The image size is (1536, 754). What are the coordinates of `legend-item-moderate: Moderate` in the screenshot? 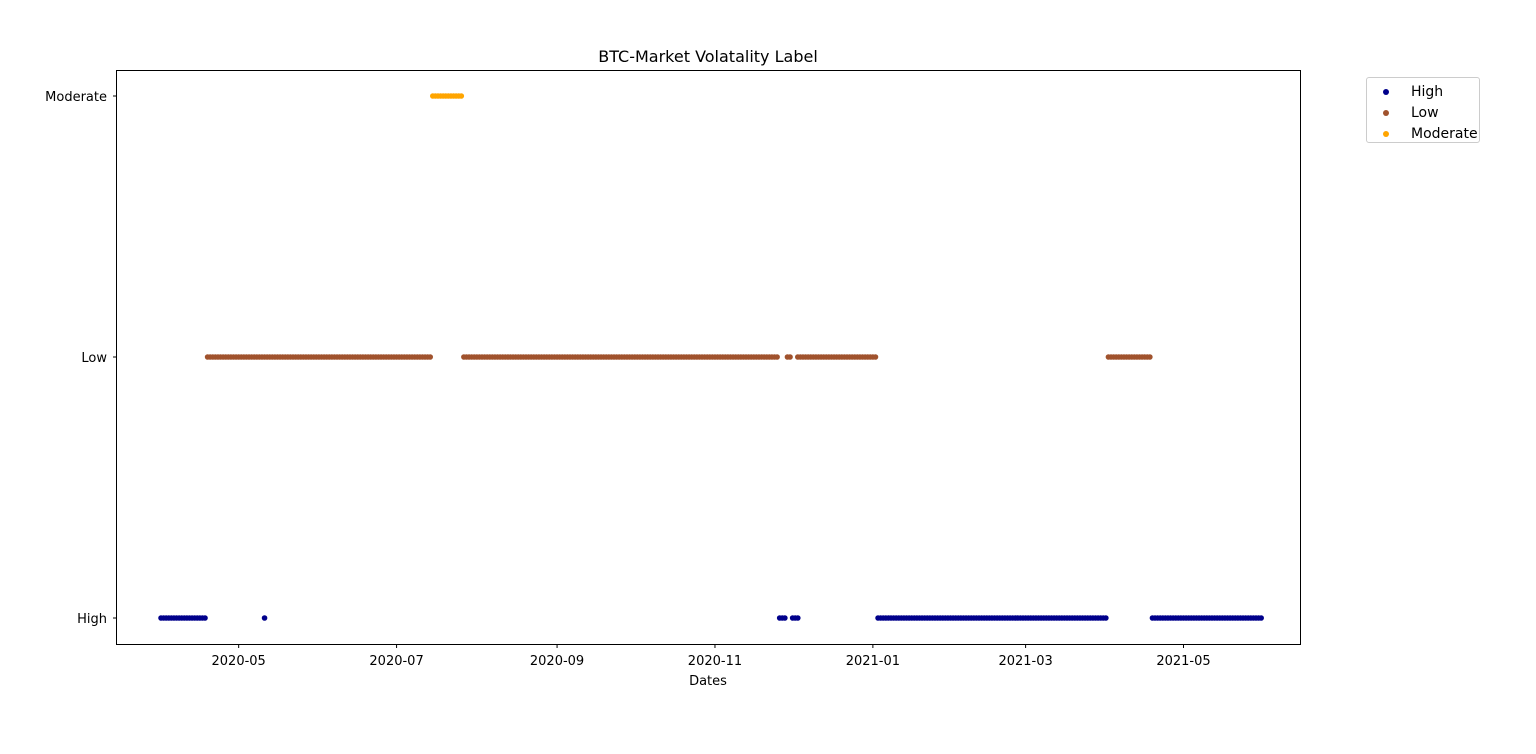 It's located at (1423, 133).